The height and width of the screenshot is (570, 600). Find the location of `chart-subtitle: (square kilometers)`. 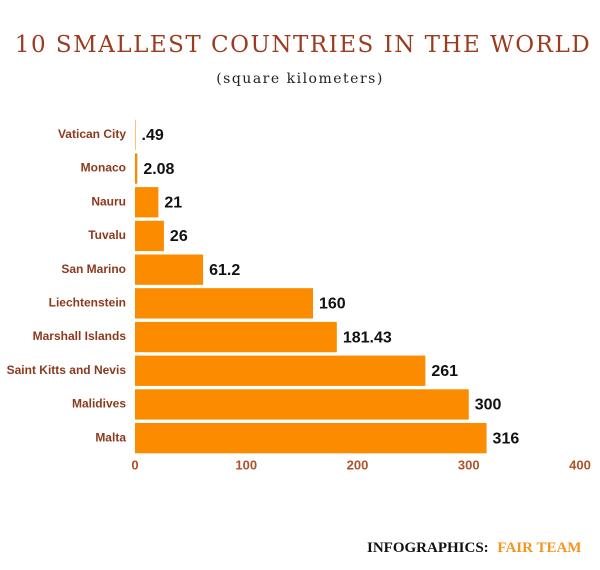

chart-subtitle: (square kilometers) is located at coordinates (300, 79).